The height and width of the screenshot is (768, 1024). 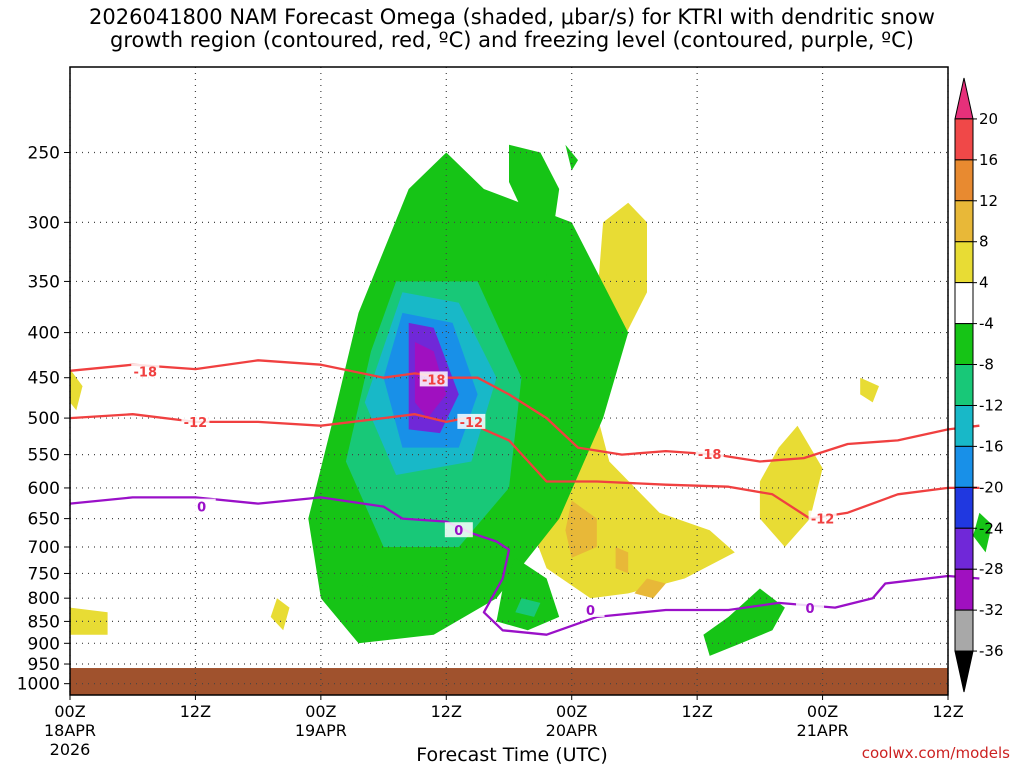 I want to click on y-tick-label-950: 950, so click(x=44, y=665).